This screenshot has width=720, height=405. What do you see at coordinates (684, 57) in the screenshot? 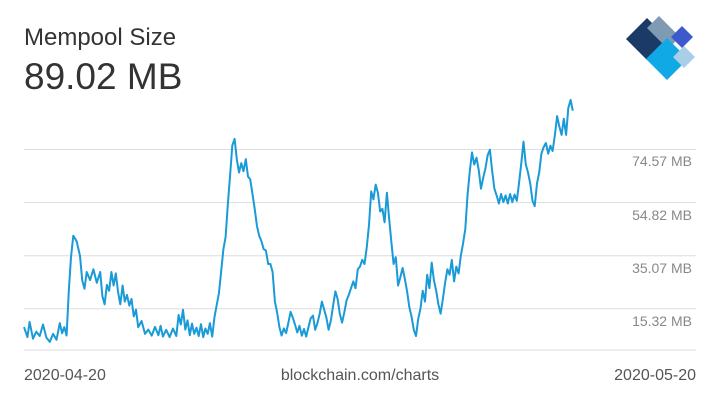
I see `logo-tile-light` at bounding box center [684, 57].